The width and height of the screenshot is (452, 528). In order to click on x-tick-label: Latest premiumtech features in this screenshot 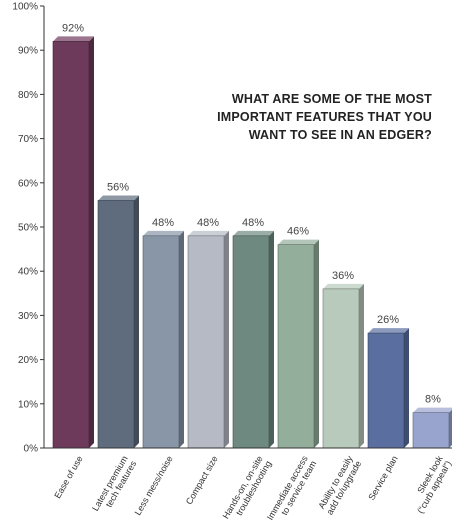, I will do `click(114, 486)`.